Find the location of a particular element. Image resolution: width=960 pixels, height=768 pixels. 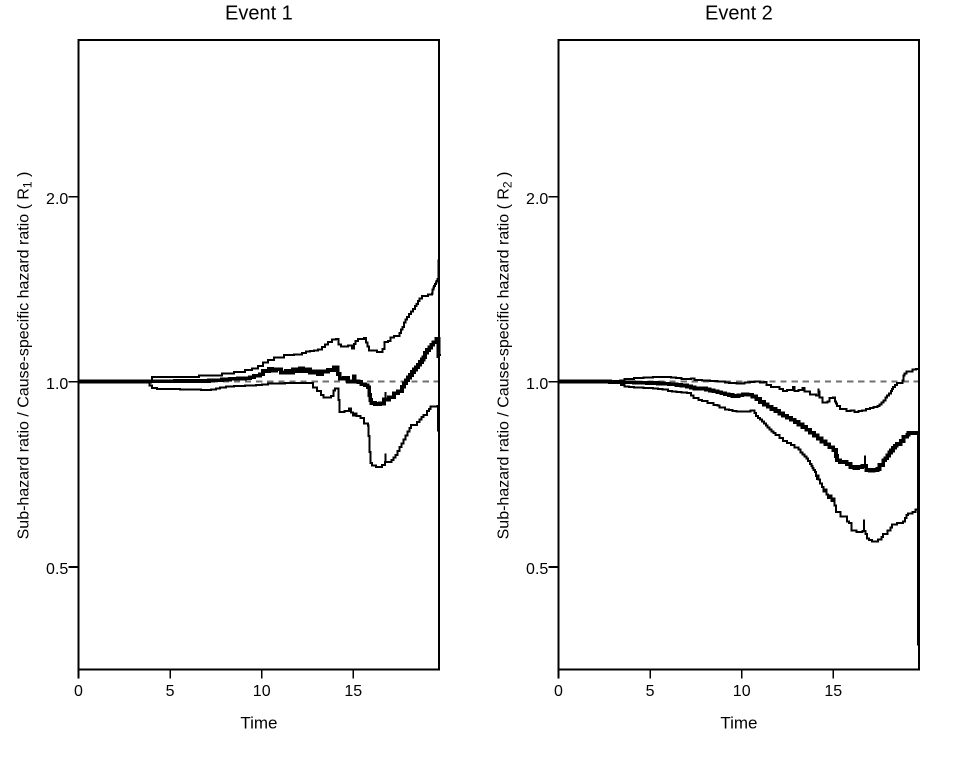

svg-text: Event 2 is located at coordinates (739, 13).